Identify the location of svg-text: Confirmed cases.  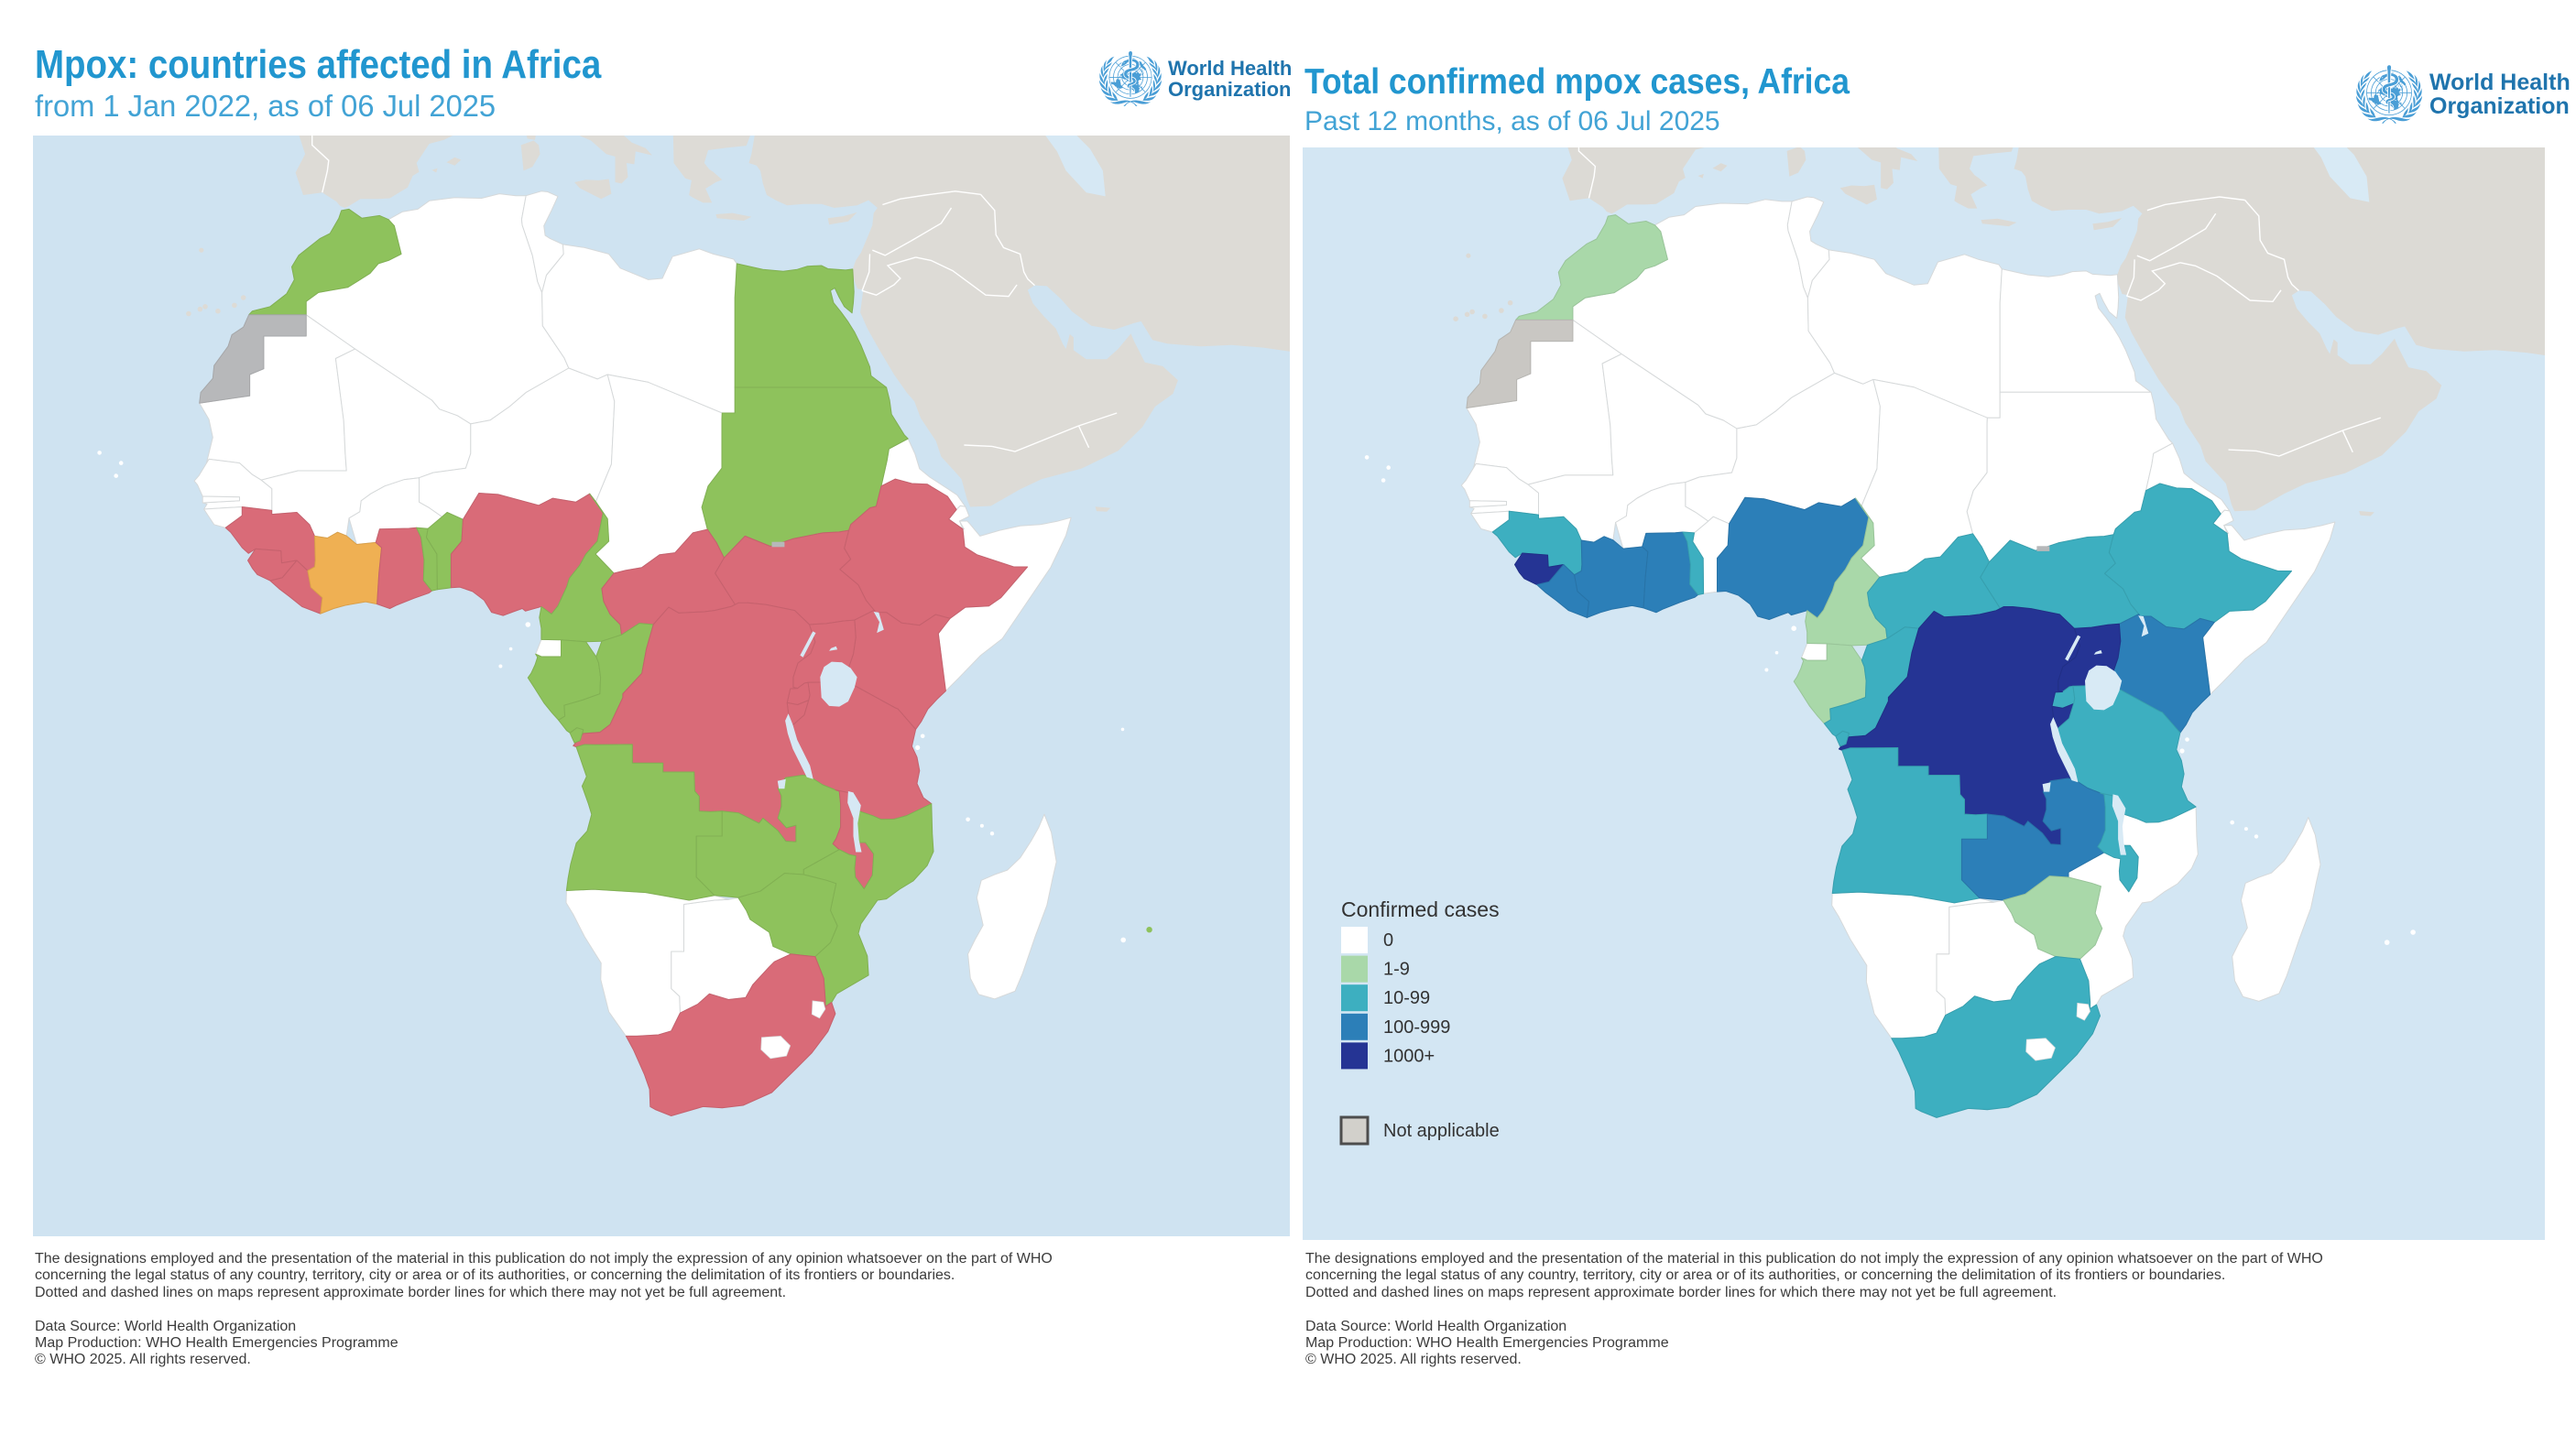
(1421, 909).